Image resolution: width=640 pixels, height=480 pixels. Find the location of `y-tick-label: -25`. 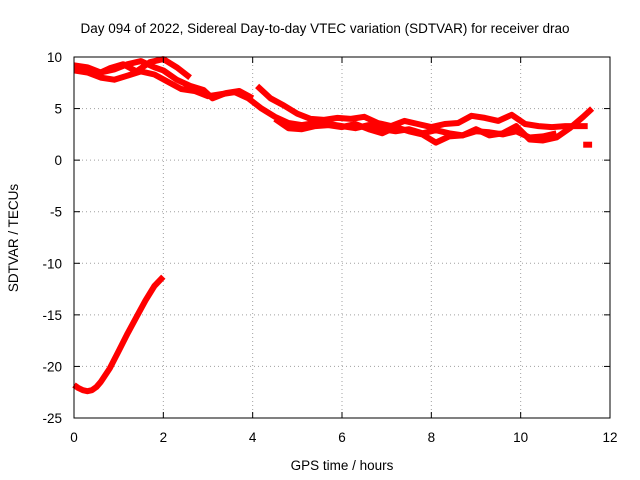

y-tick-label: -25 is located at coordinates (52, 418).